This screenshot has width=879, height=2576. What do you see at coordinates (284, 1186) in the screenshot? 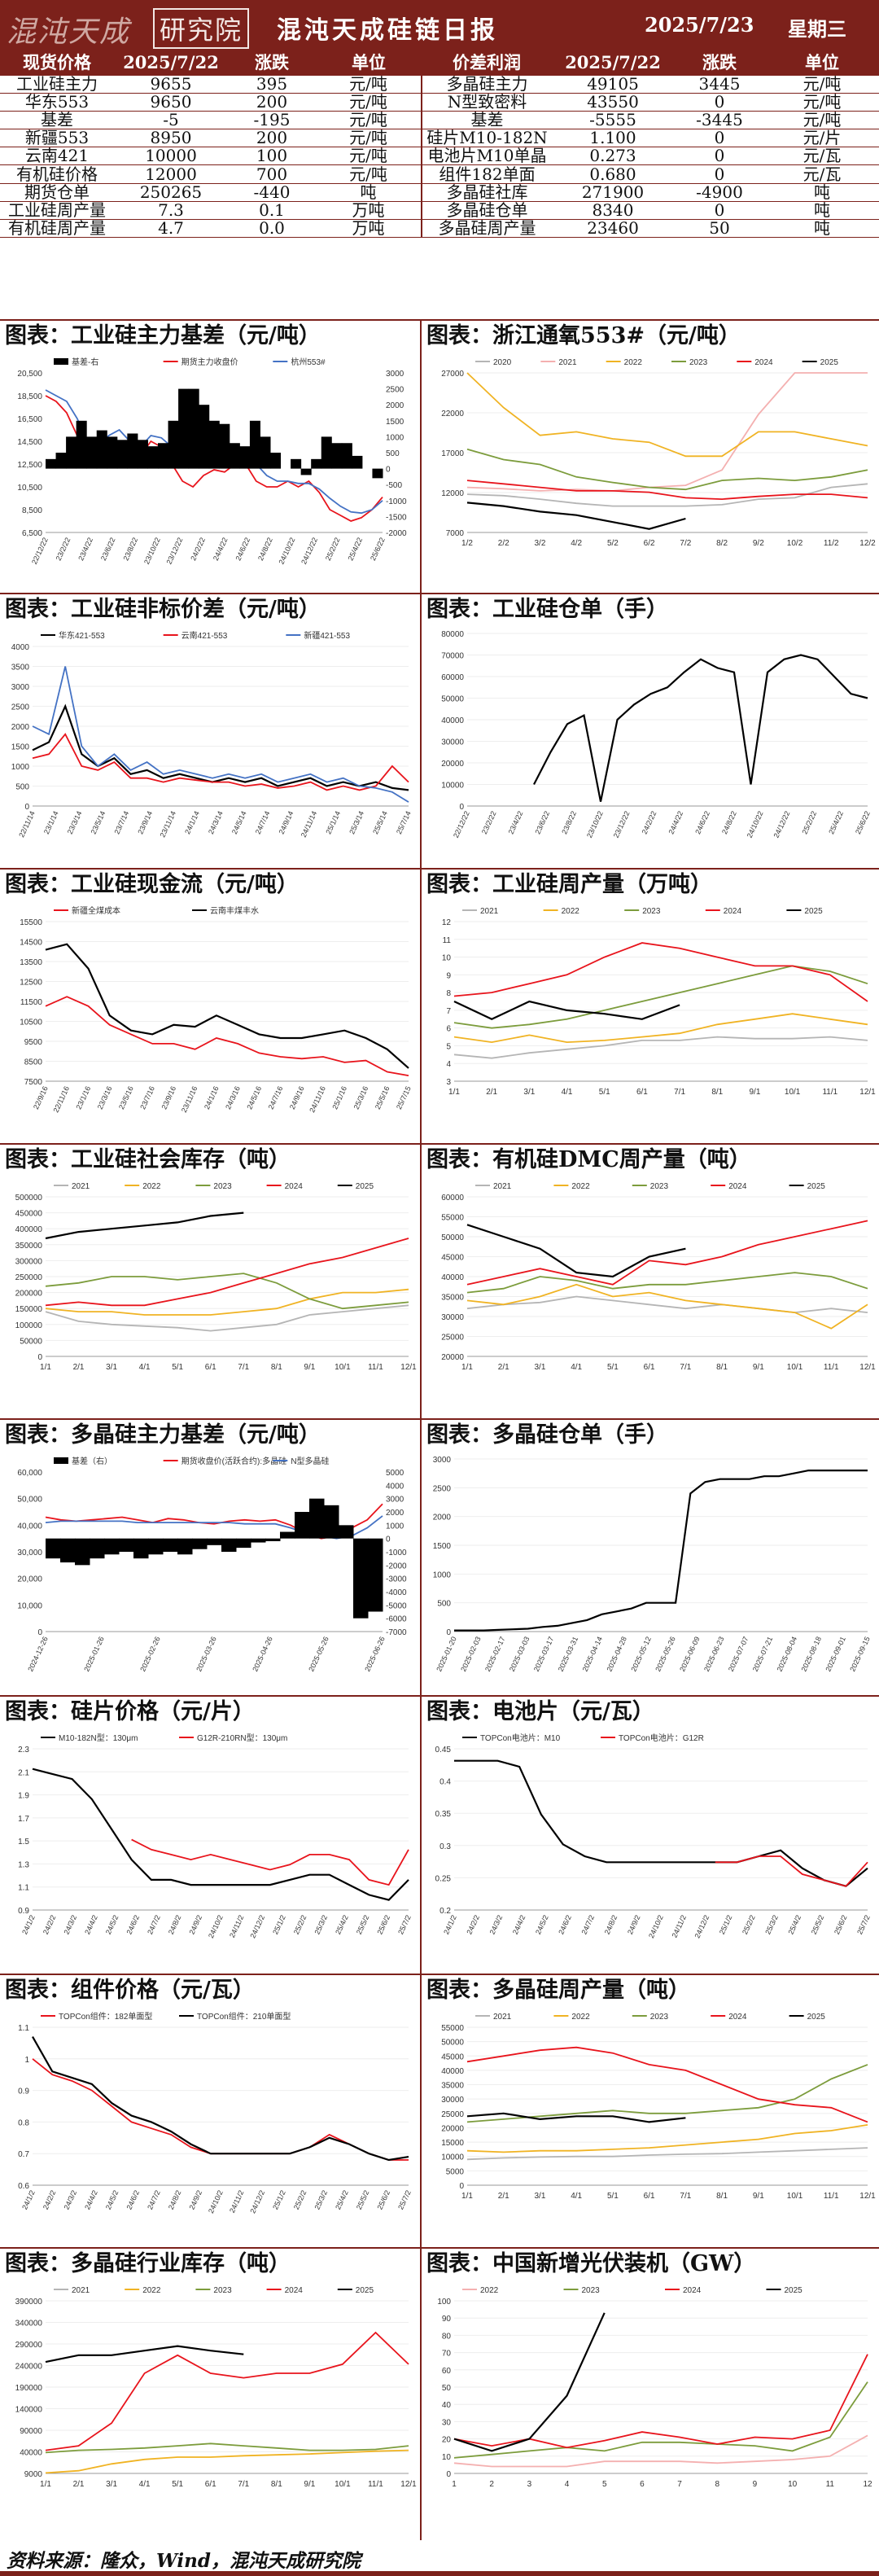
I see `legend-item: 2024` at bounding box center [284, 1186].